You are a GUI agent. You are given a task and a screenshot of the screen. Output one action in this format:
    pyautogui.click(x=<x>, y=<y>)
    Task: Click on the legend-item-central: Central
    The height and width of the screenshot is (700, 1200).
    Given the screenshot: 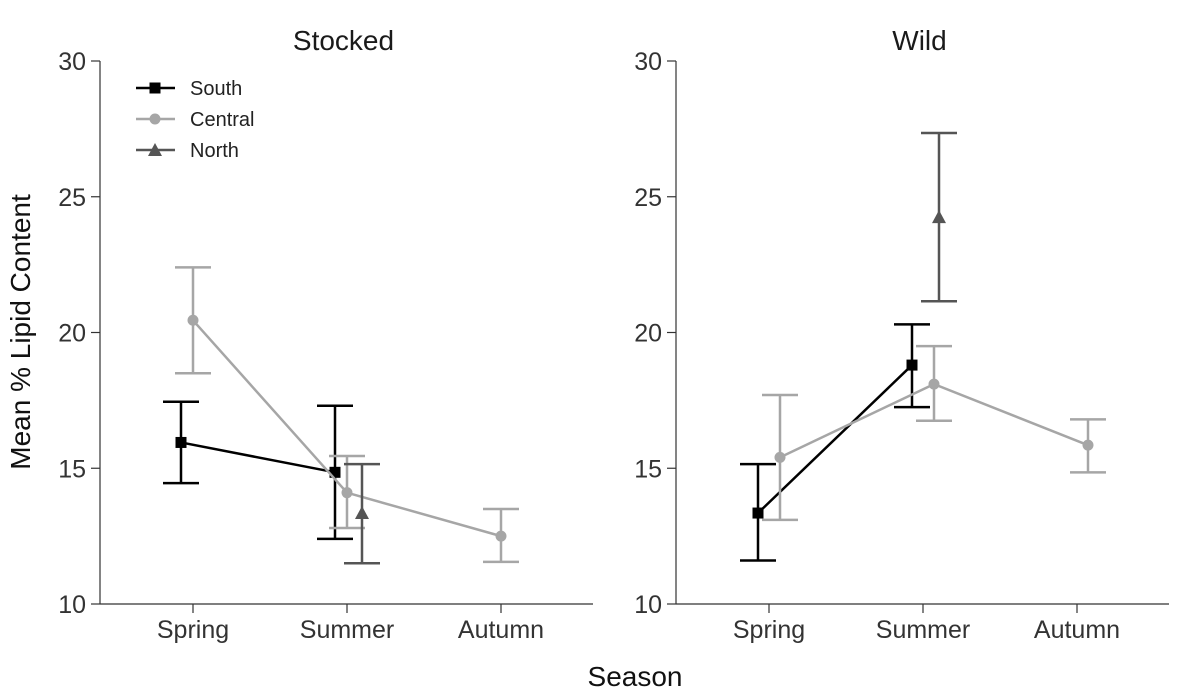 What is the action you would take?
    pyautogui.click(x=195, y=120)
    